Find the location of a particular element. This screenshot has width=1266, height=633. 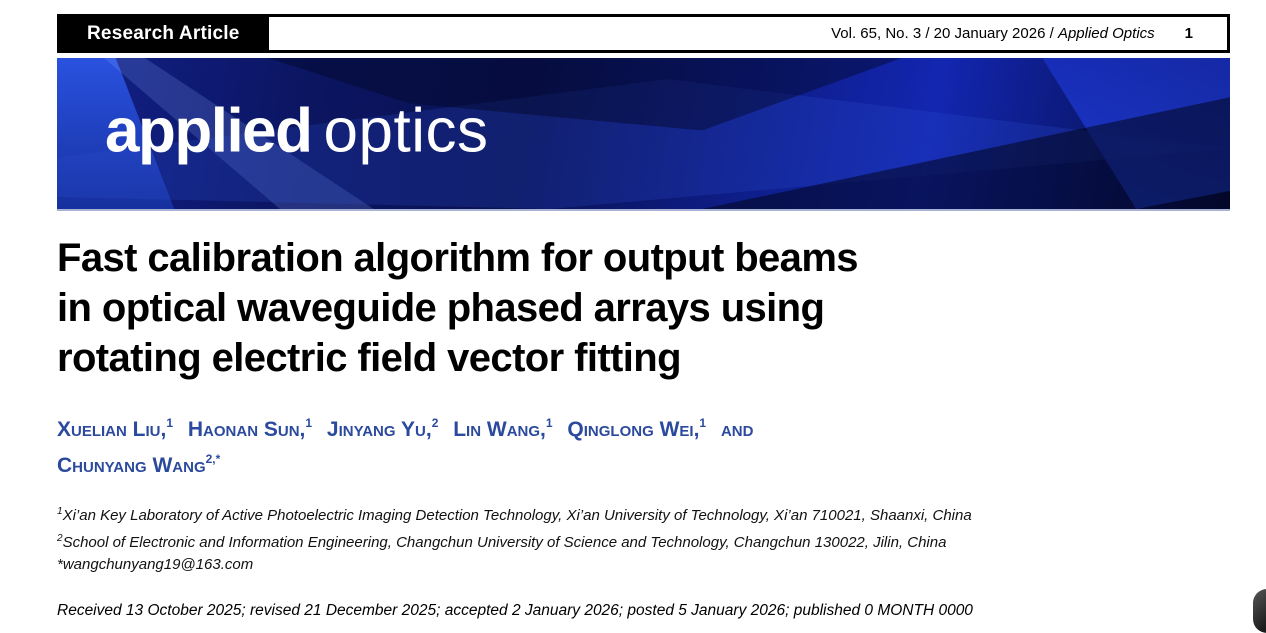

page-number: 1 is located at coordinates (1188, 33).